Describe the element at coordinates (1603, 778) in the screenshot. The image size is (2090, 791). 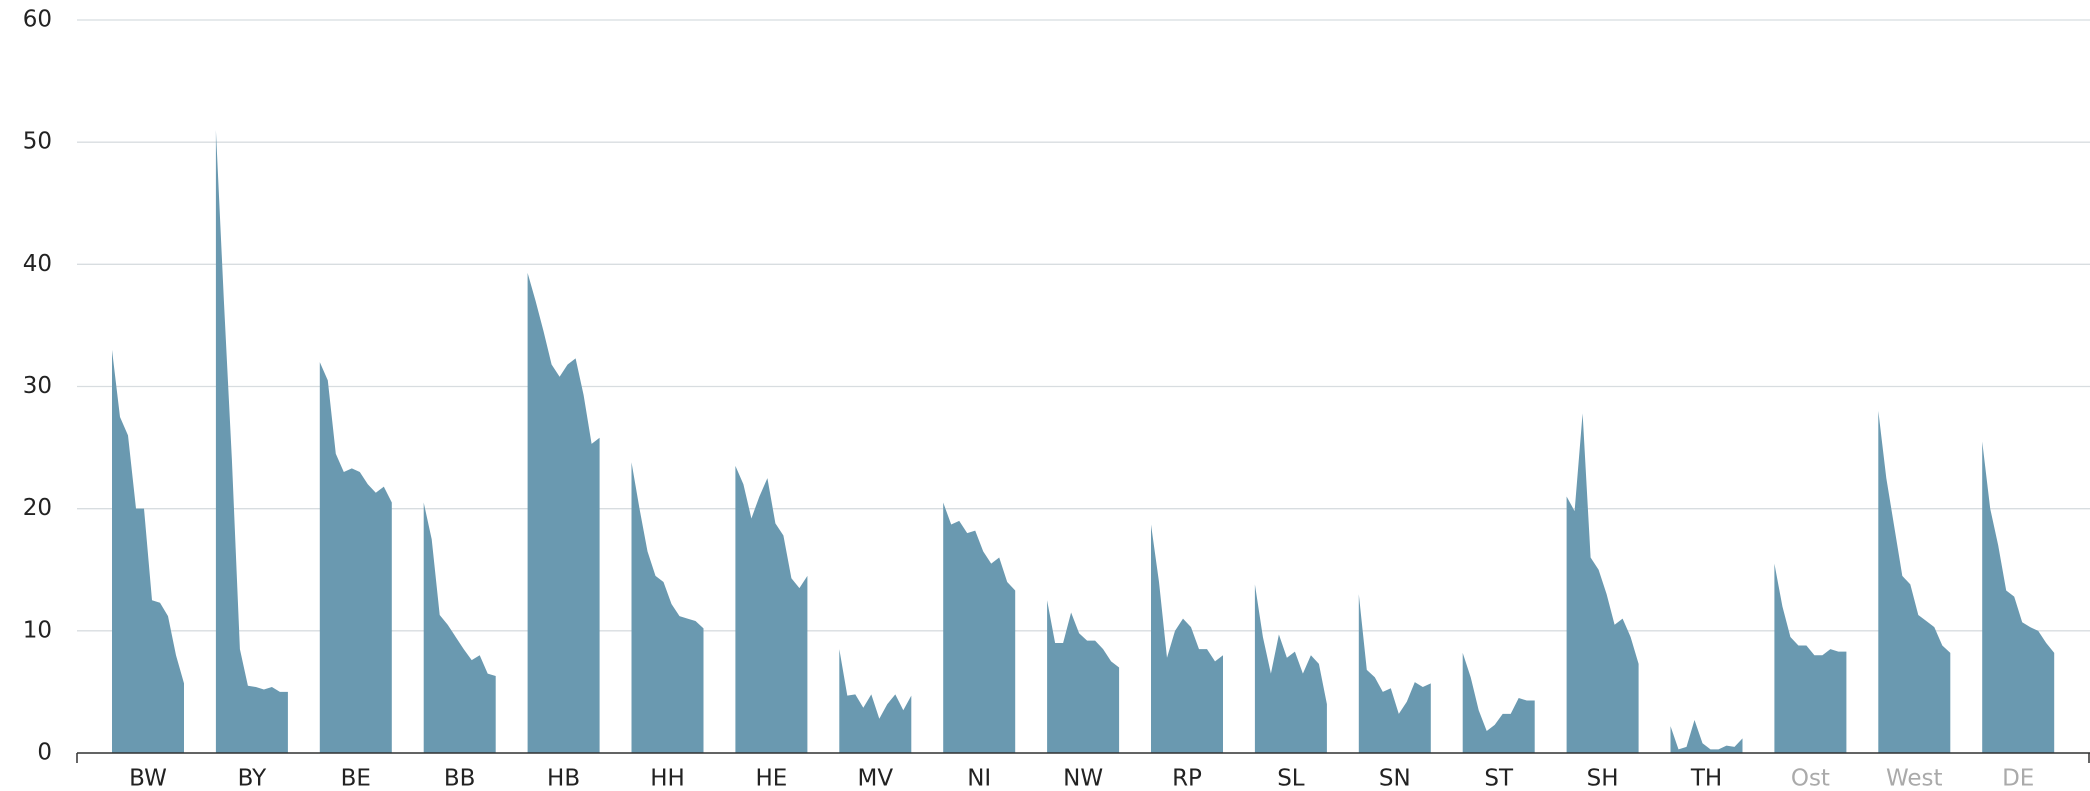
I see `x-tick-label: SH` at that location.